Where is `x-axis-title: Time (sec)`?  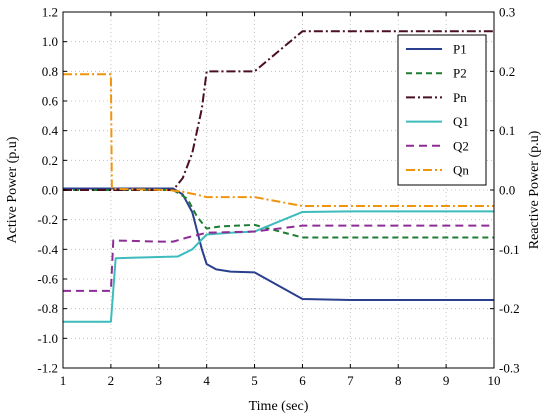
x-axis-title: Time (sec) is located at coordinates (279, 406).